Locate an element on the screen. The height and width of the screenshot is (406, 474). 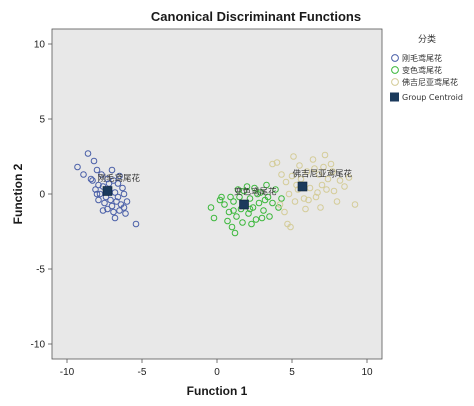
legend-symbol-centroid is located at coordinates (394, 97).